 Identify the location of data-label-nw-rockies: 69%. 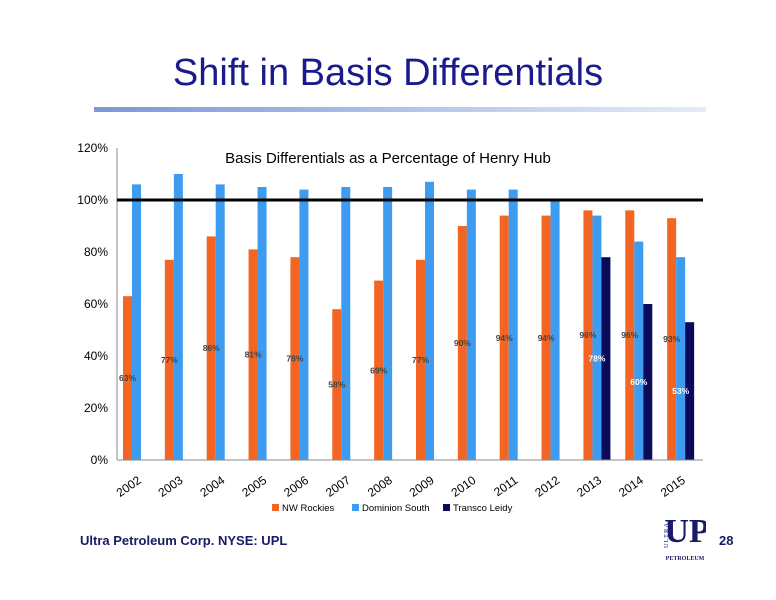
(378, 370).